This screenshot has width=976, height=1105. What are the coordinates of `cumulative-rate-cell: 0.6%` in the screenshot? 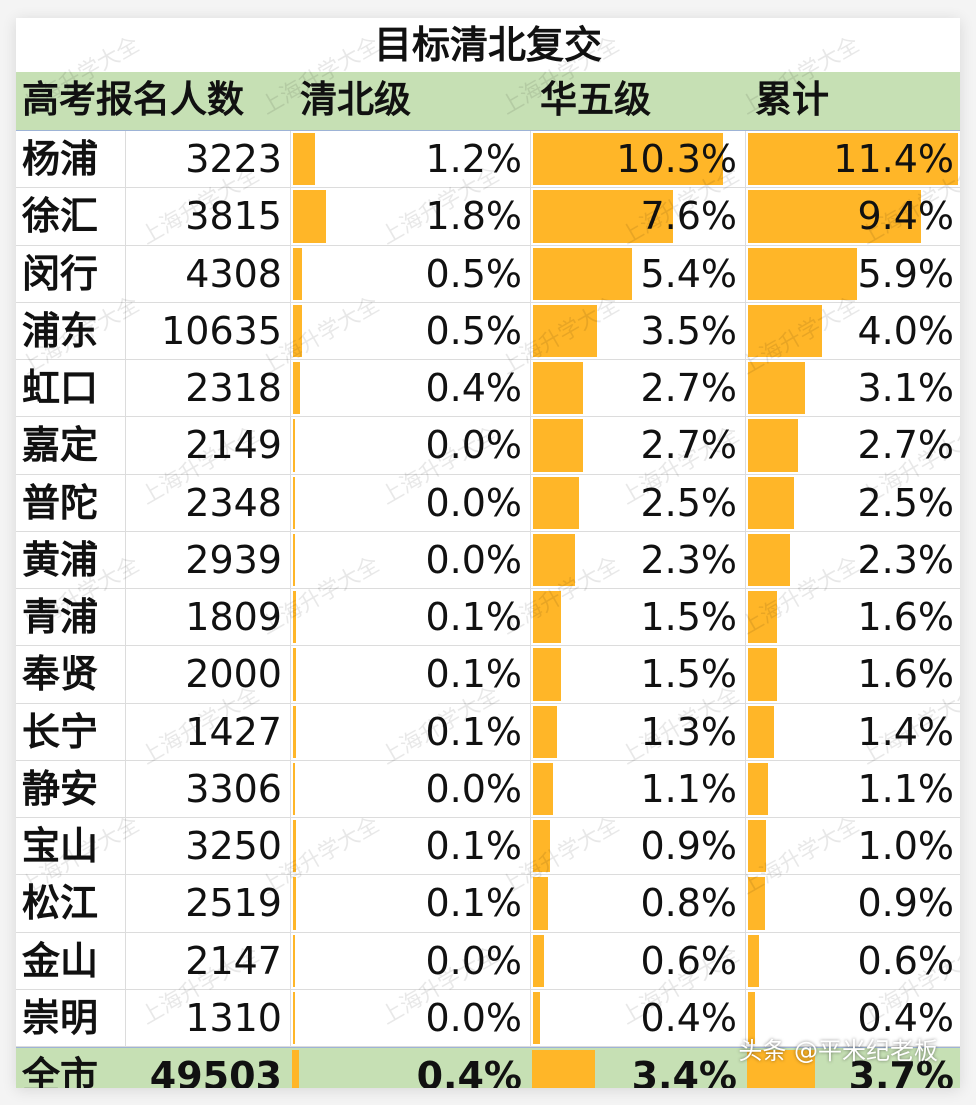 It's located at (852, 960).